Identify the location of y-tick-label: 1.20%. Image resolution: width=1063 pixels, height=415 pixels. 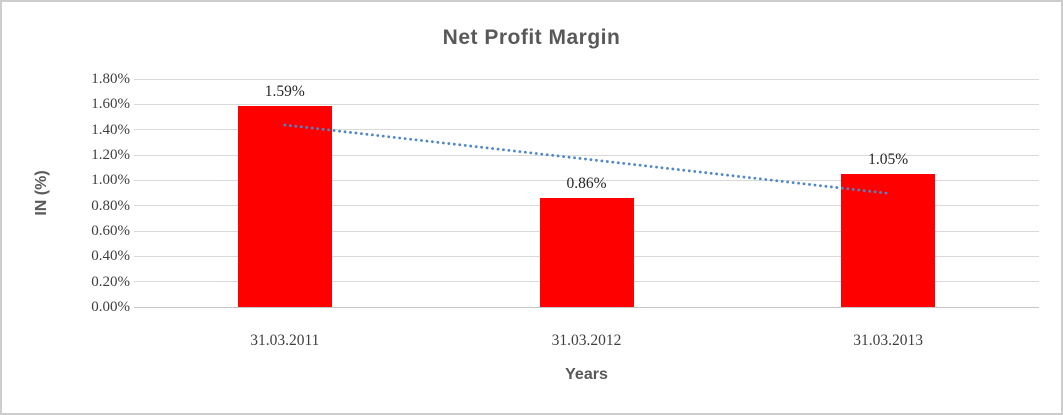
(110, 155).